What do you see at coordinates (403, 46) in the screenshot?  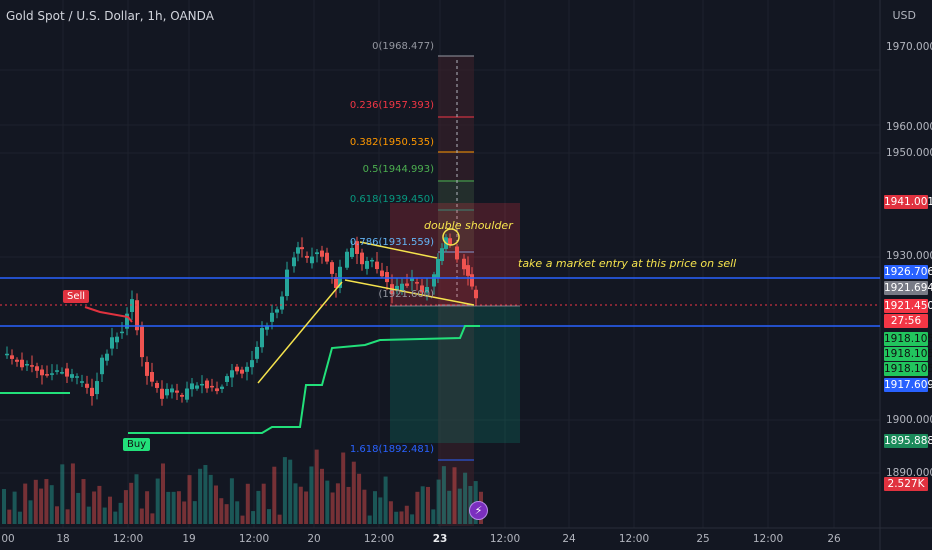 I see `fib-level-0: 0(1968.477)` at bounding box center [403, 46].